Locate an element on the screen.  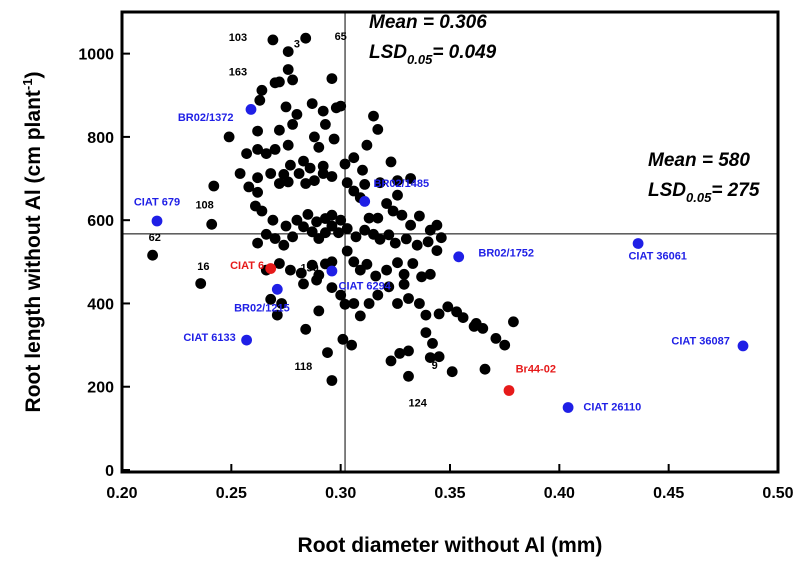
y-axis-label-main: Root length without Al (cm plant is located at coordinates (33, 251).